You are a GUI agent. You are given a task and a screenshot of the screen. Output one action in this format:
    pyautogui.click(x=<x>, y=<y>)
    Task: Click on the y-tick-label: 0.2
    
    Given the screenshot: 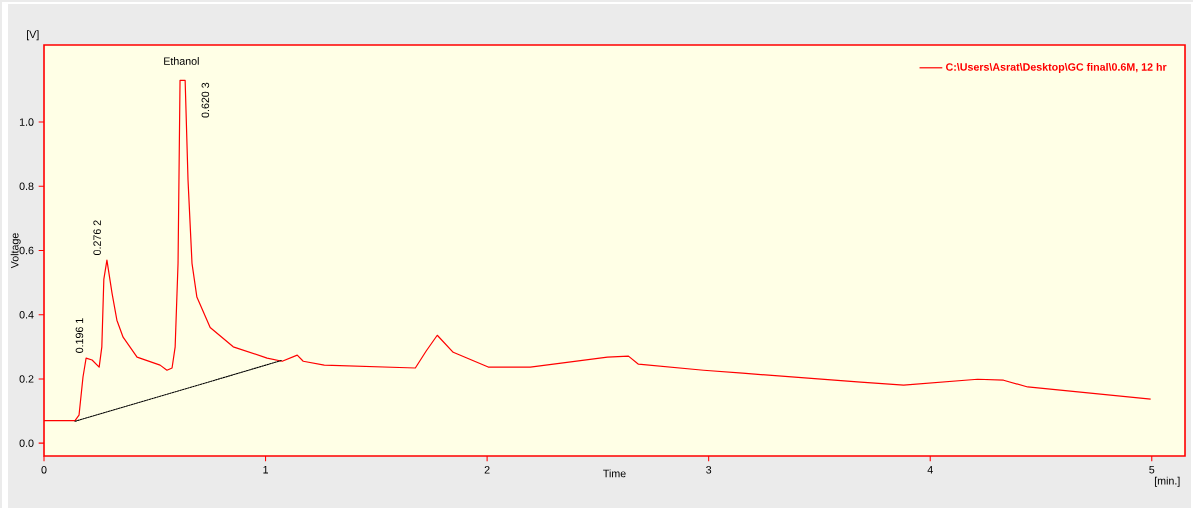 What is the action you would take?
    pyautogui.click(x=26, y=379)
    